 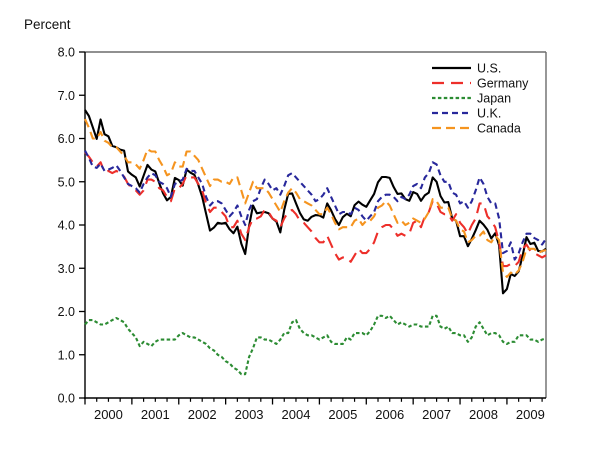 I want to click on legend-label-germany: Germany, so click(x=503, y=83).